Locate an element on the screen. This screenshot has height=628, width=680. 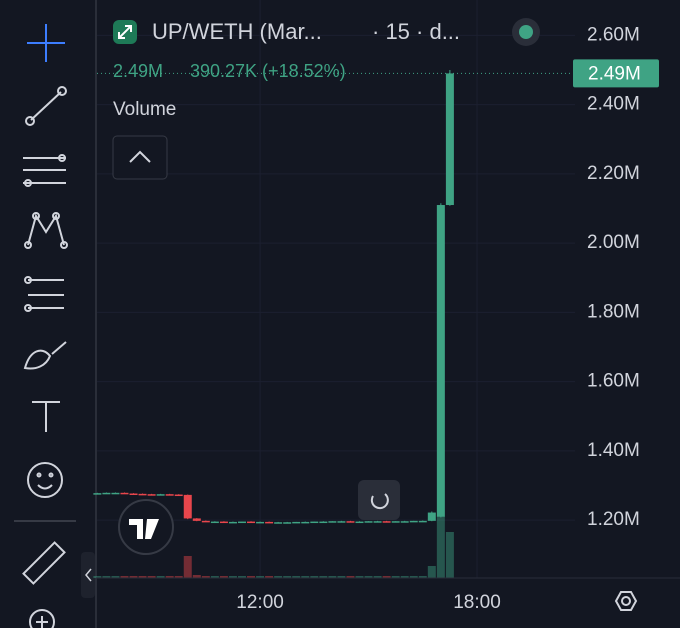
y-tick-label: 2.20M is located at coordinates (613, 173).